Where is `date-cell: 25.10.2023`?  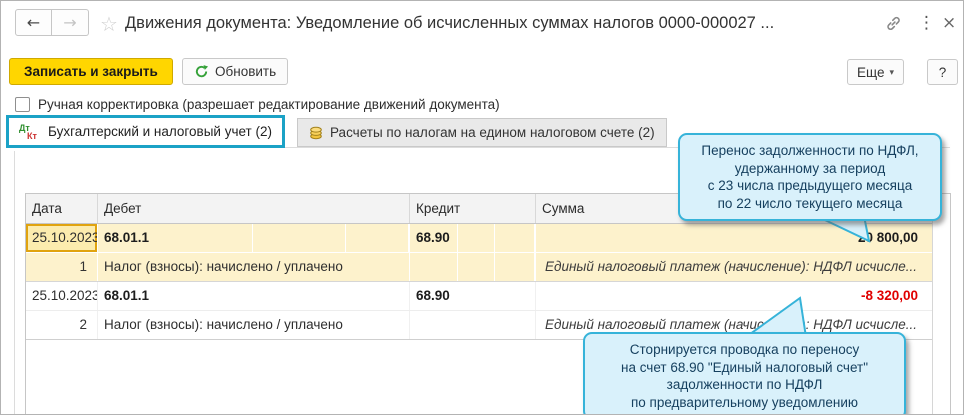 date-cell: 25.10.2023 is located at coordinates (62, 296).